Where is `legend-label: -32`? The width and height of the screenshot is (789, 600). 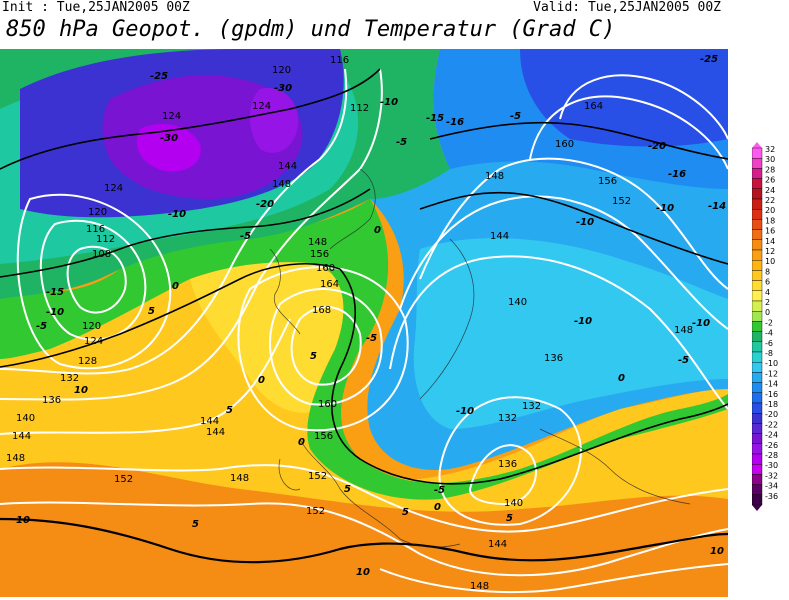
legend-label: -32 is located at coordinates (771, 475).